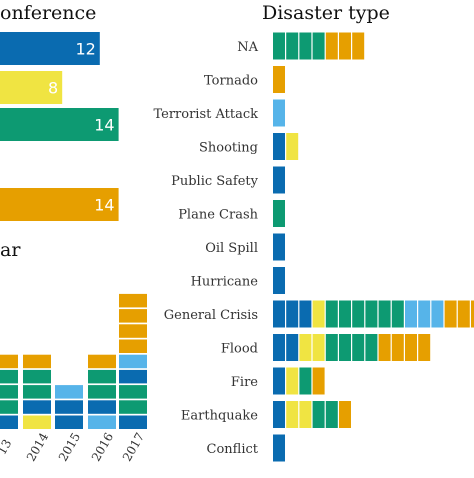  What do you see at coordinates (10, 250) in the screenshot?
I see `year-panel-title: ar` at bounding box center [10, 250].